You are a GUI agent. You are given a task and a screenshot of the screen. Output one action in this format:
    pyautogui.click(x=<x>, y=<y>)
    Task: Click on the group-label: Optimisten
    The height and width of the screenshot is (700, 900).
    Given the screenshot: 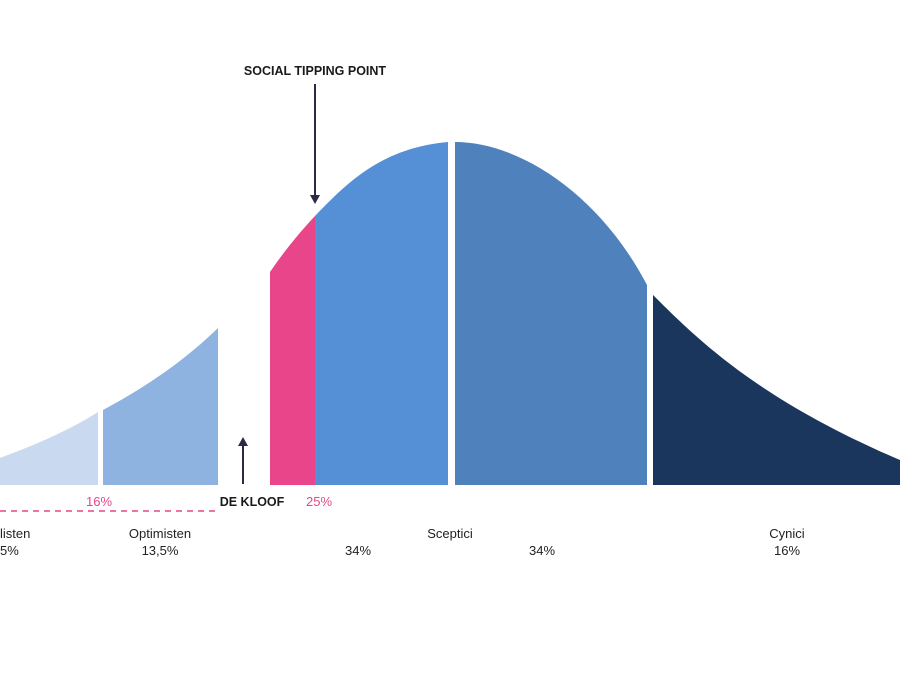 What is the action you would take?
    pyautogui.click(x=160, y=533)
    